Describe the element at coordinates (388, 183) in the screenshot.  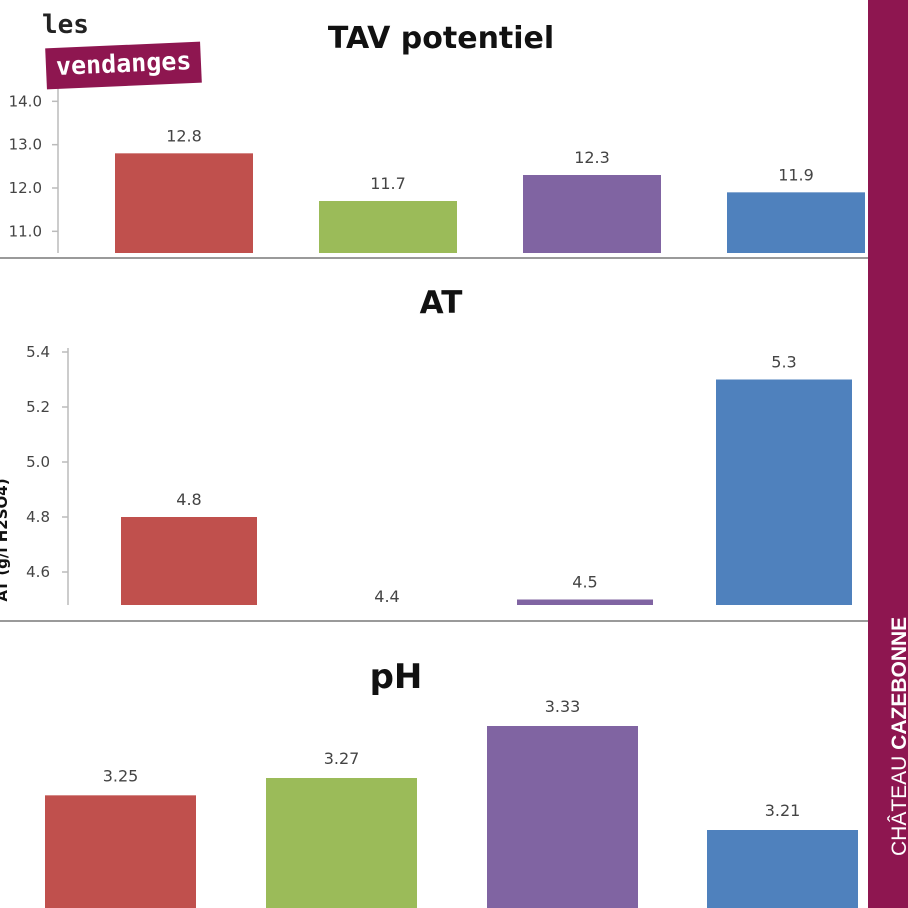
I see `data-label: 11.7` at that location.